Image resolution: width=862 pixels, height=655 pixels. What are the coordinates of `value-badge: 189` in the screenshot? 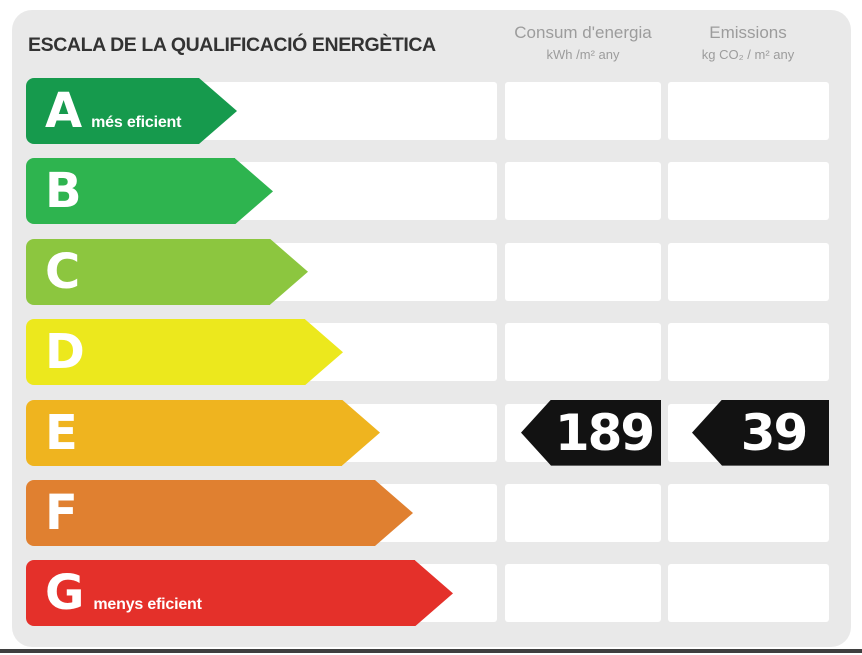 It's located at (591, 432).